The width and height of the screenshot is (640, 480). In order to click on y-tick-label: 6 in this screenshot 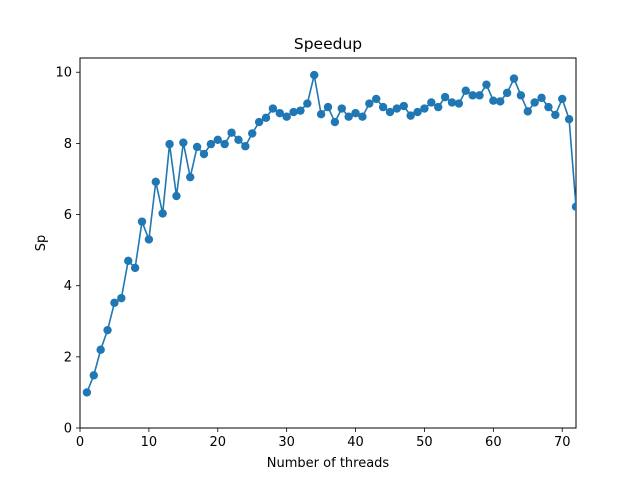, I will do `click(68, 215)`.